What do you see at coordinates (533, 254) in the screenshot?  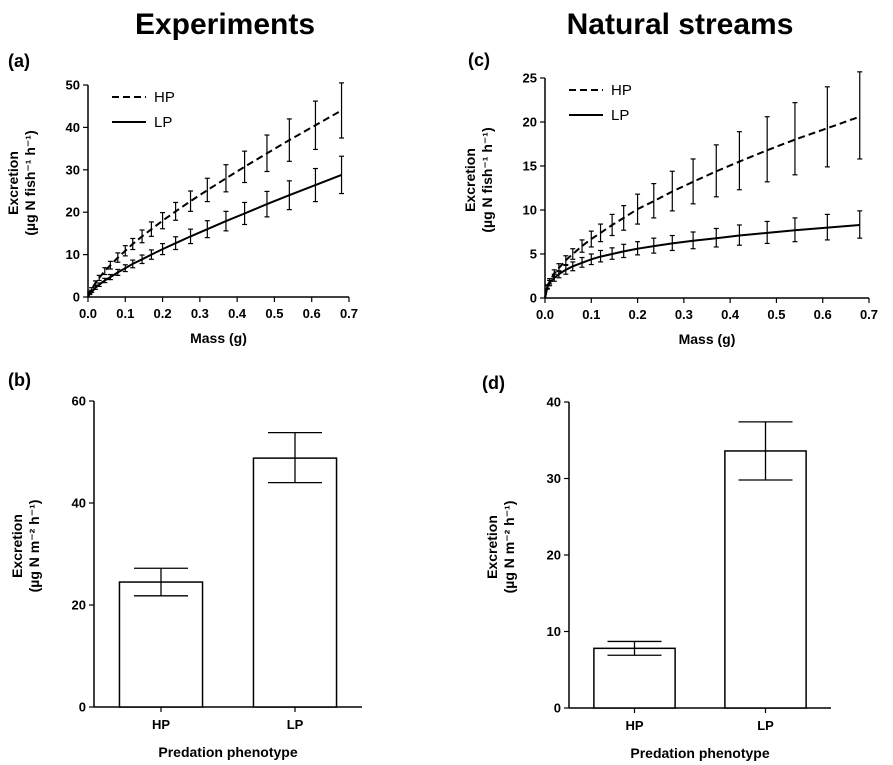 I see `y-tick-label: 5` at bounding box center [533, 254].